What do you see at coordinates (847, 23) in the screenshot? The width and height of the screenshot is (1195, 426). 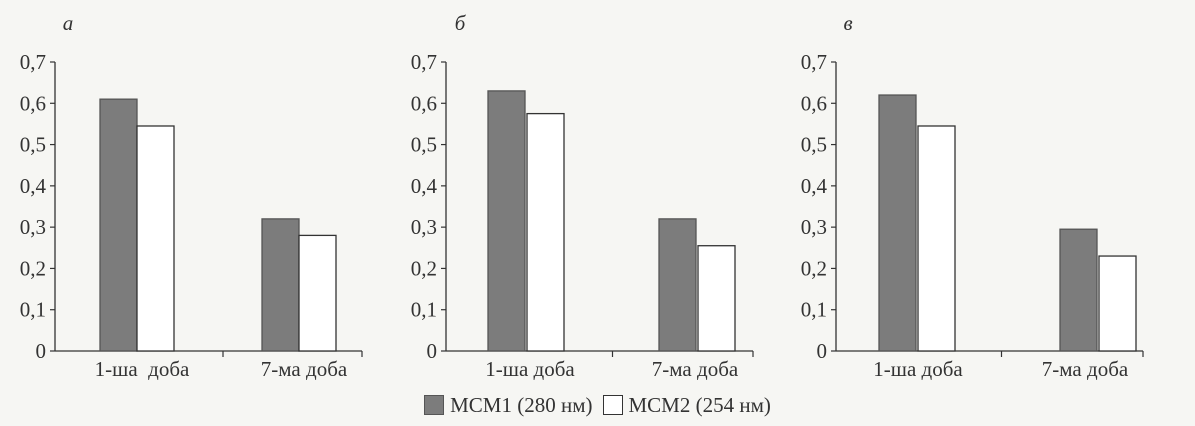 I see `panel-label: в` at bounding box center [847, 23].